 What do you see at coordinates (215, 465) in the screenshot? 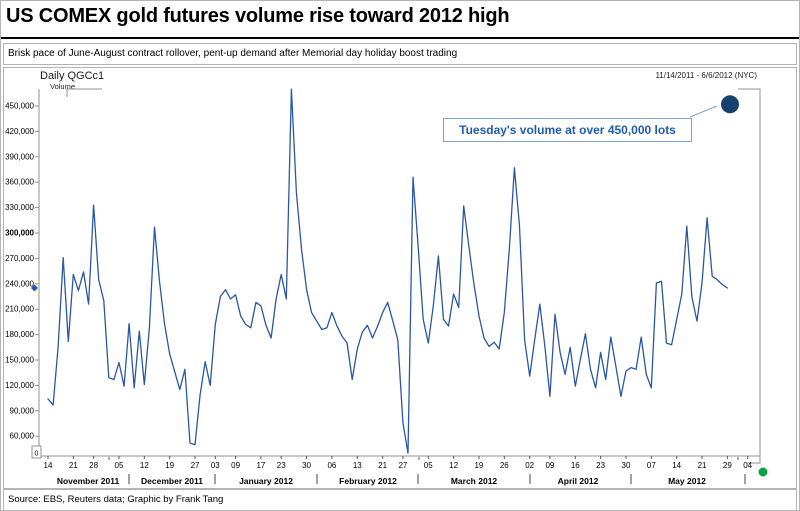
I see `x-tick-label: 03` at bounding box center [215, 465].